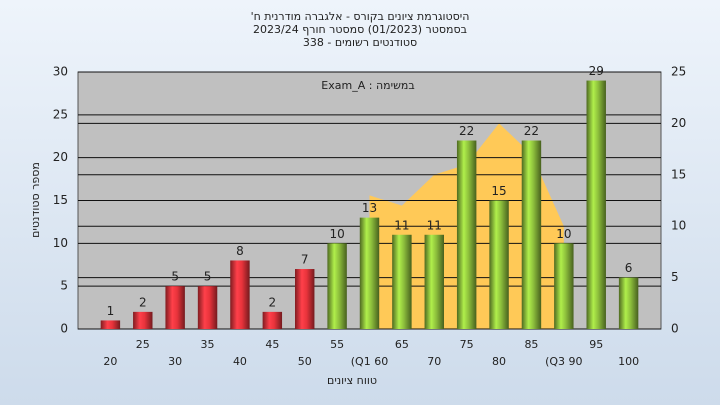 The image size is (720, 405). What do you see at coordinates (596, 344) in the screenshot?
I see `x-tick-label: 95` at bounding box center [596, 344].